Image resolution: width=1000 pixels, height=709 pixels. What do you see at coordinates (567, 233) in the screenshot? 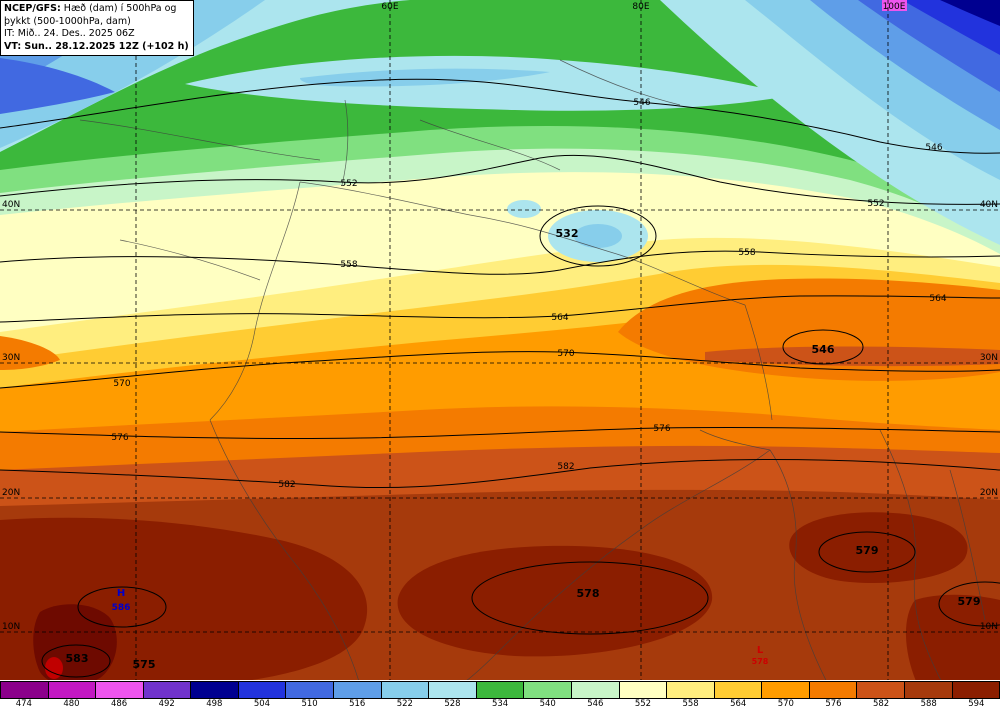
I see `height-center-label: 532` at bounding box center [567, 233].